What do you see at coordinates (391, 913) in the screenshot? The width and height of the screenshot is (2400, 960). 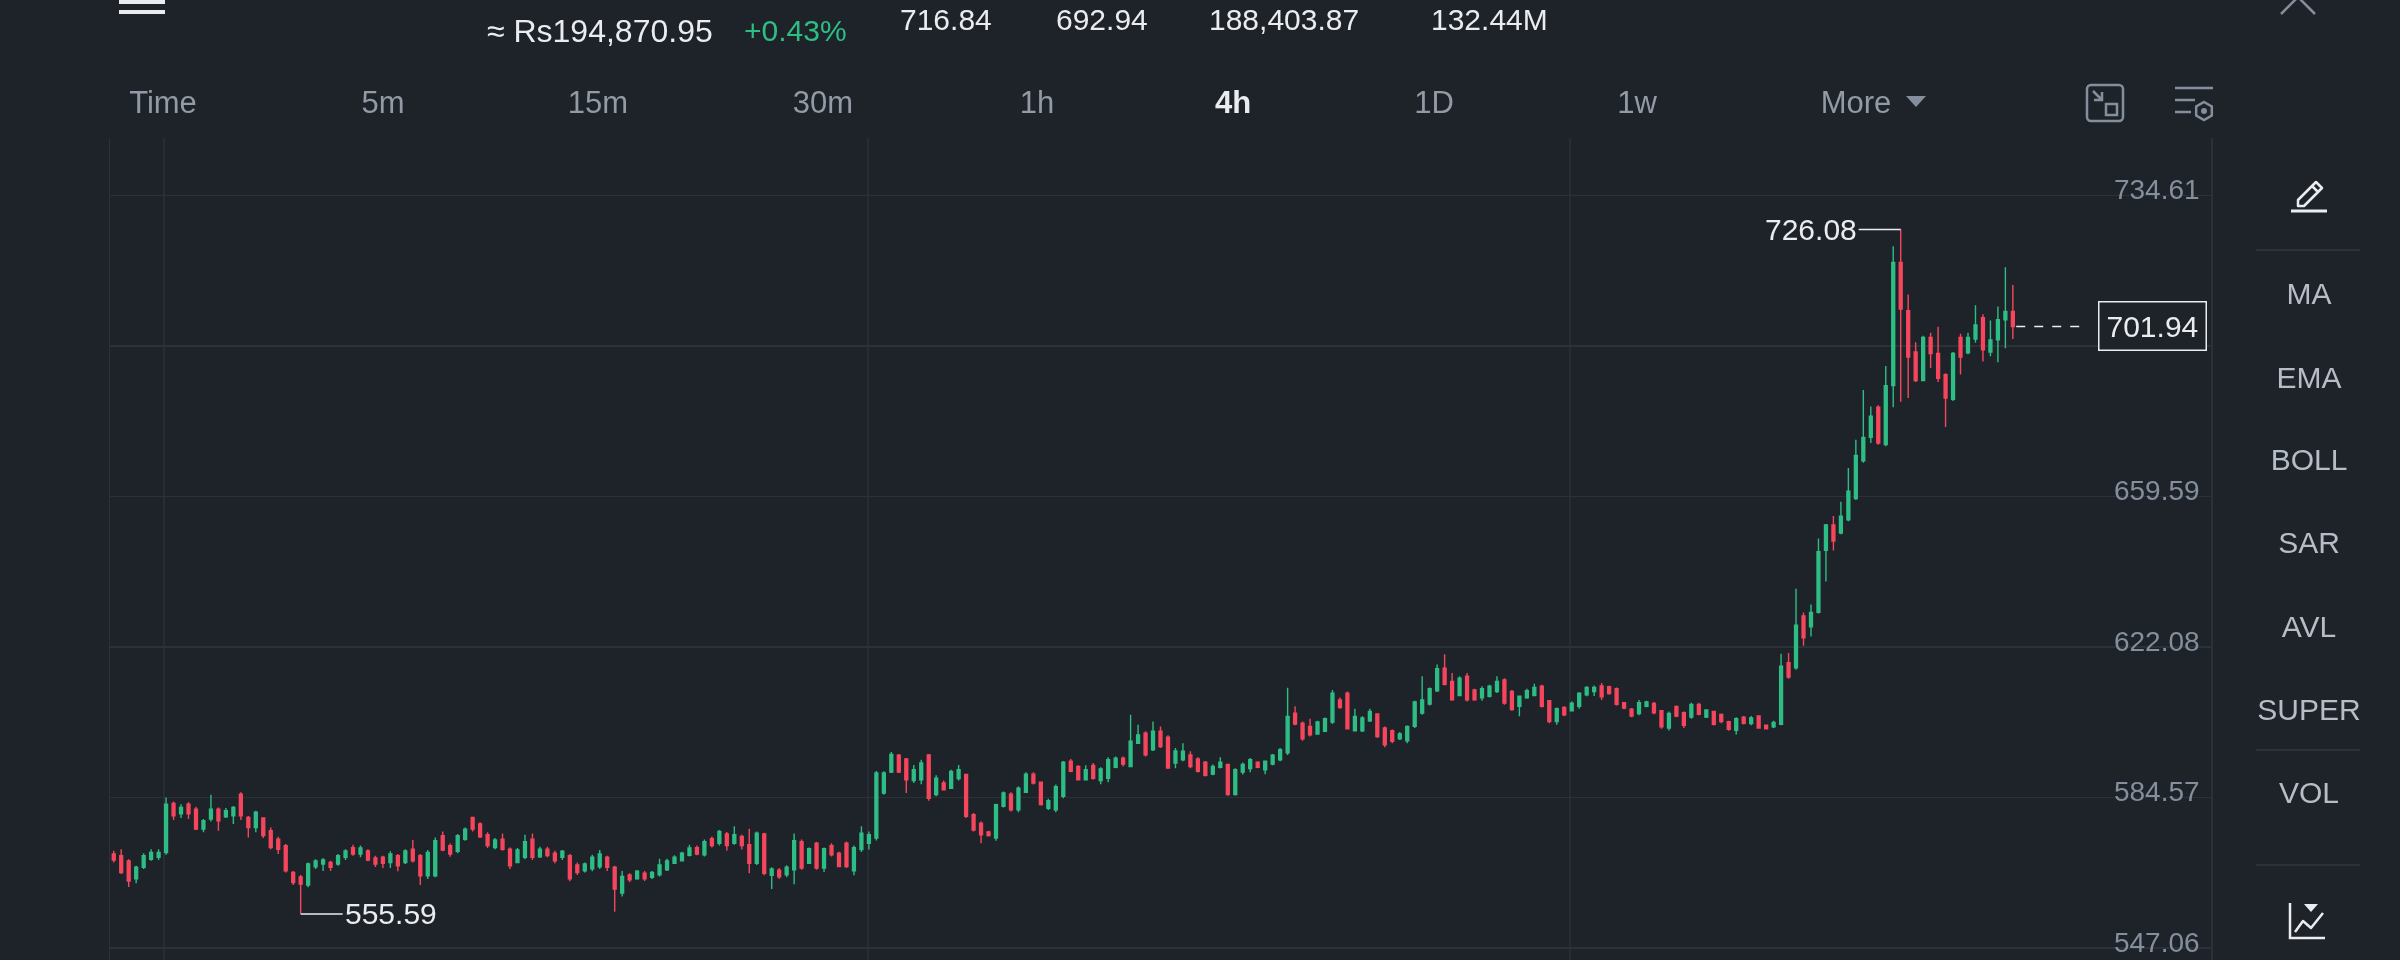 I see `annotation: 555.59` at bounding box center [391, 913].